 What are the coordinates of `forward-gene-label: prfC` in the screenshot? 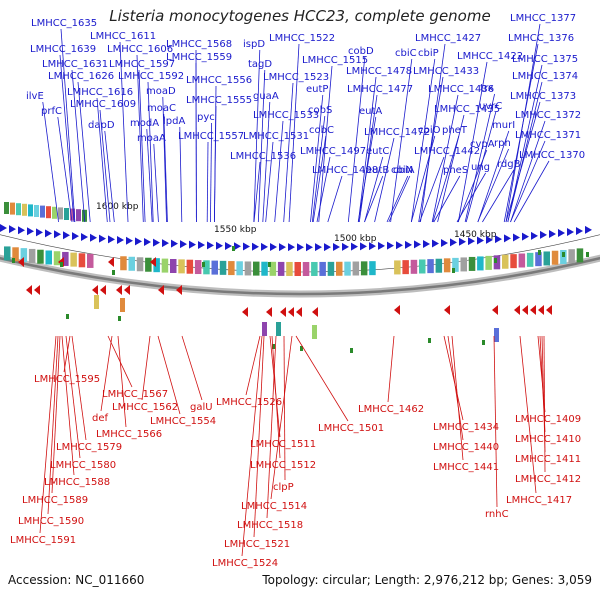 It's located at (51, 111).